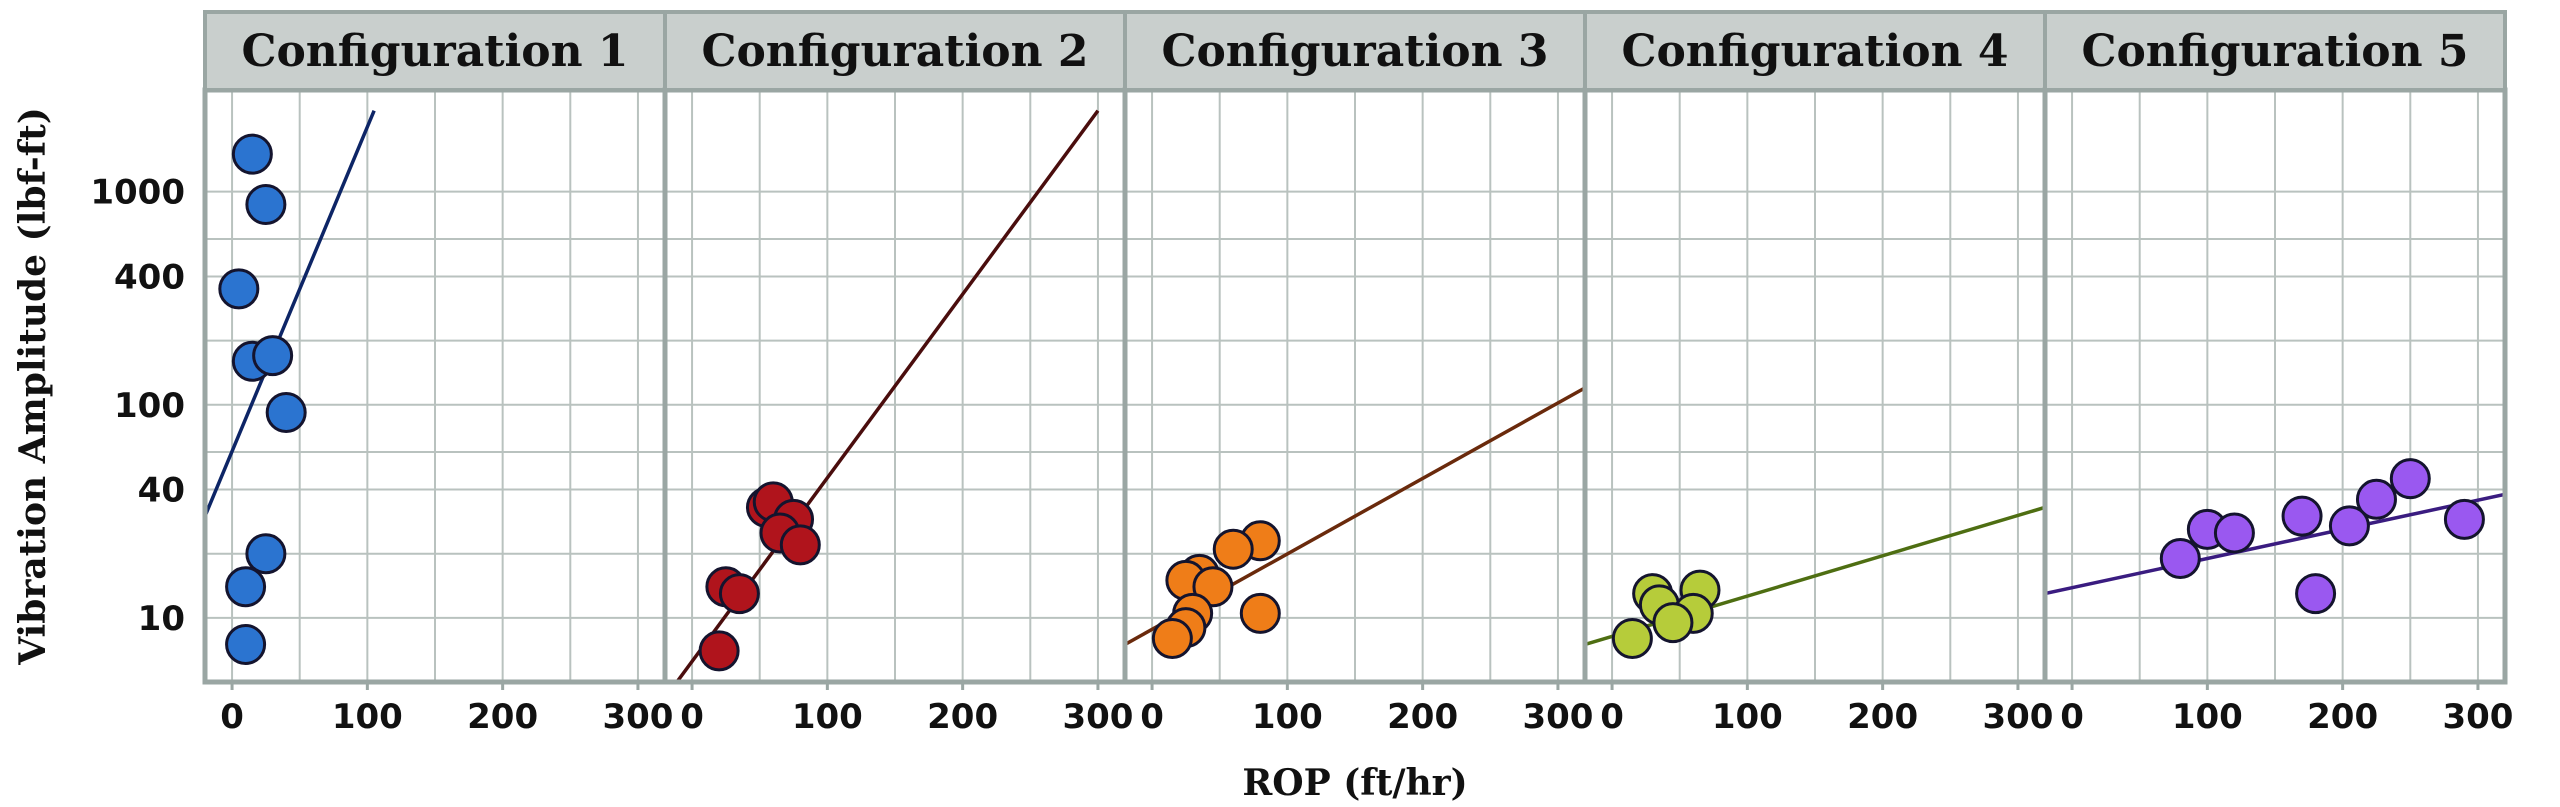 This screenshot has width=2560, height=807. I want to click on panel-title: Configuration 2, so click(894, 51).